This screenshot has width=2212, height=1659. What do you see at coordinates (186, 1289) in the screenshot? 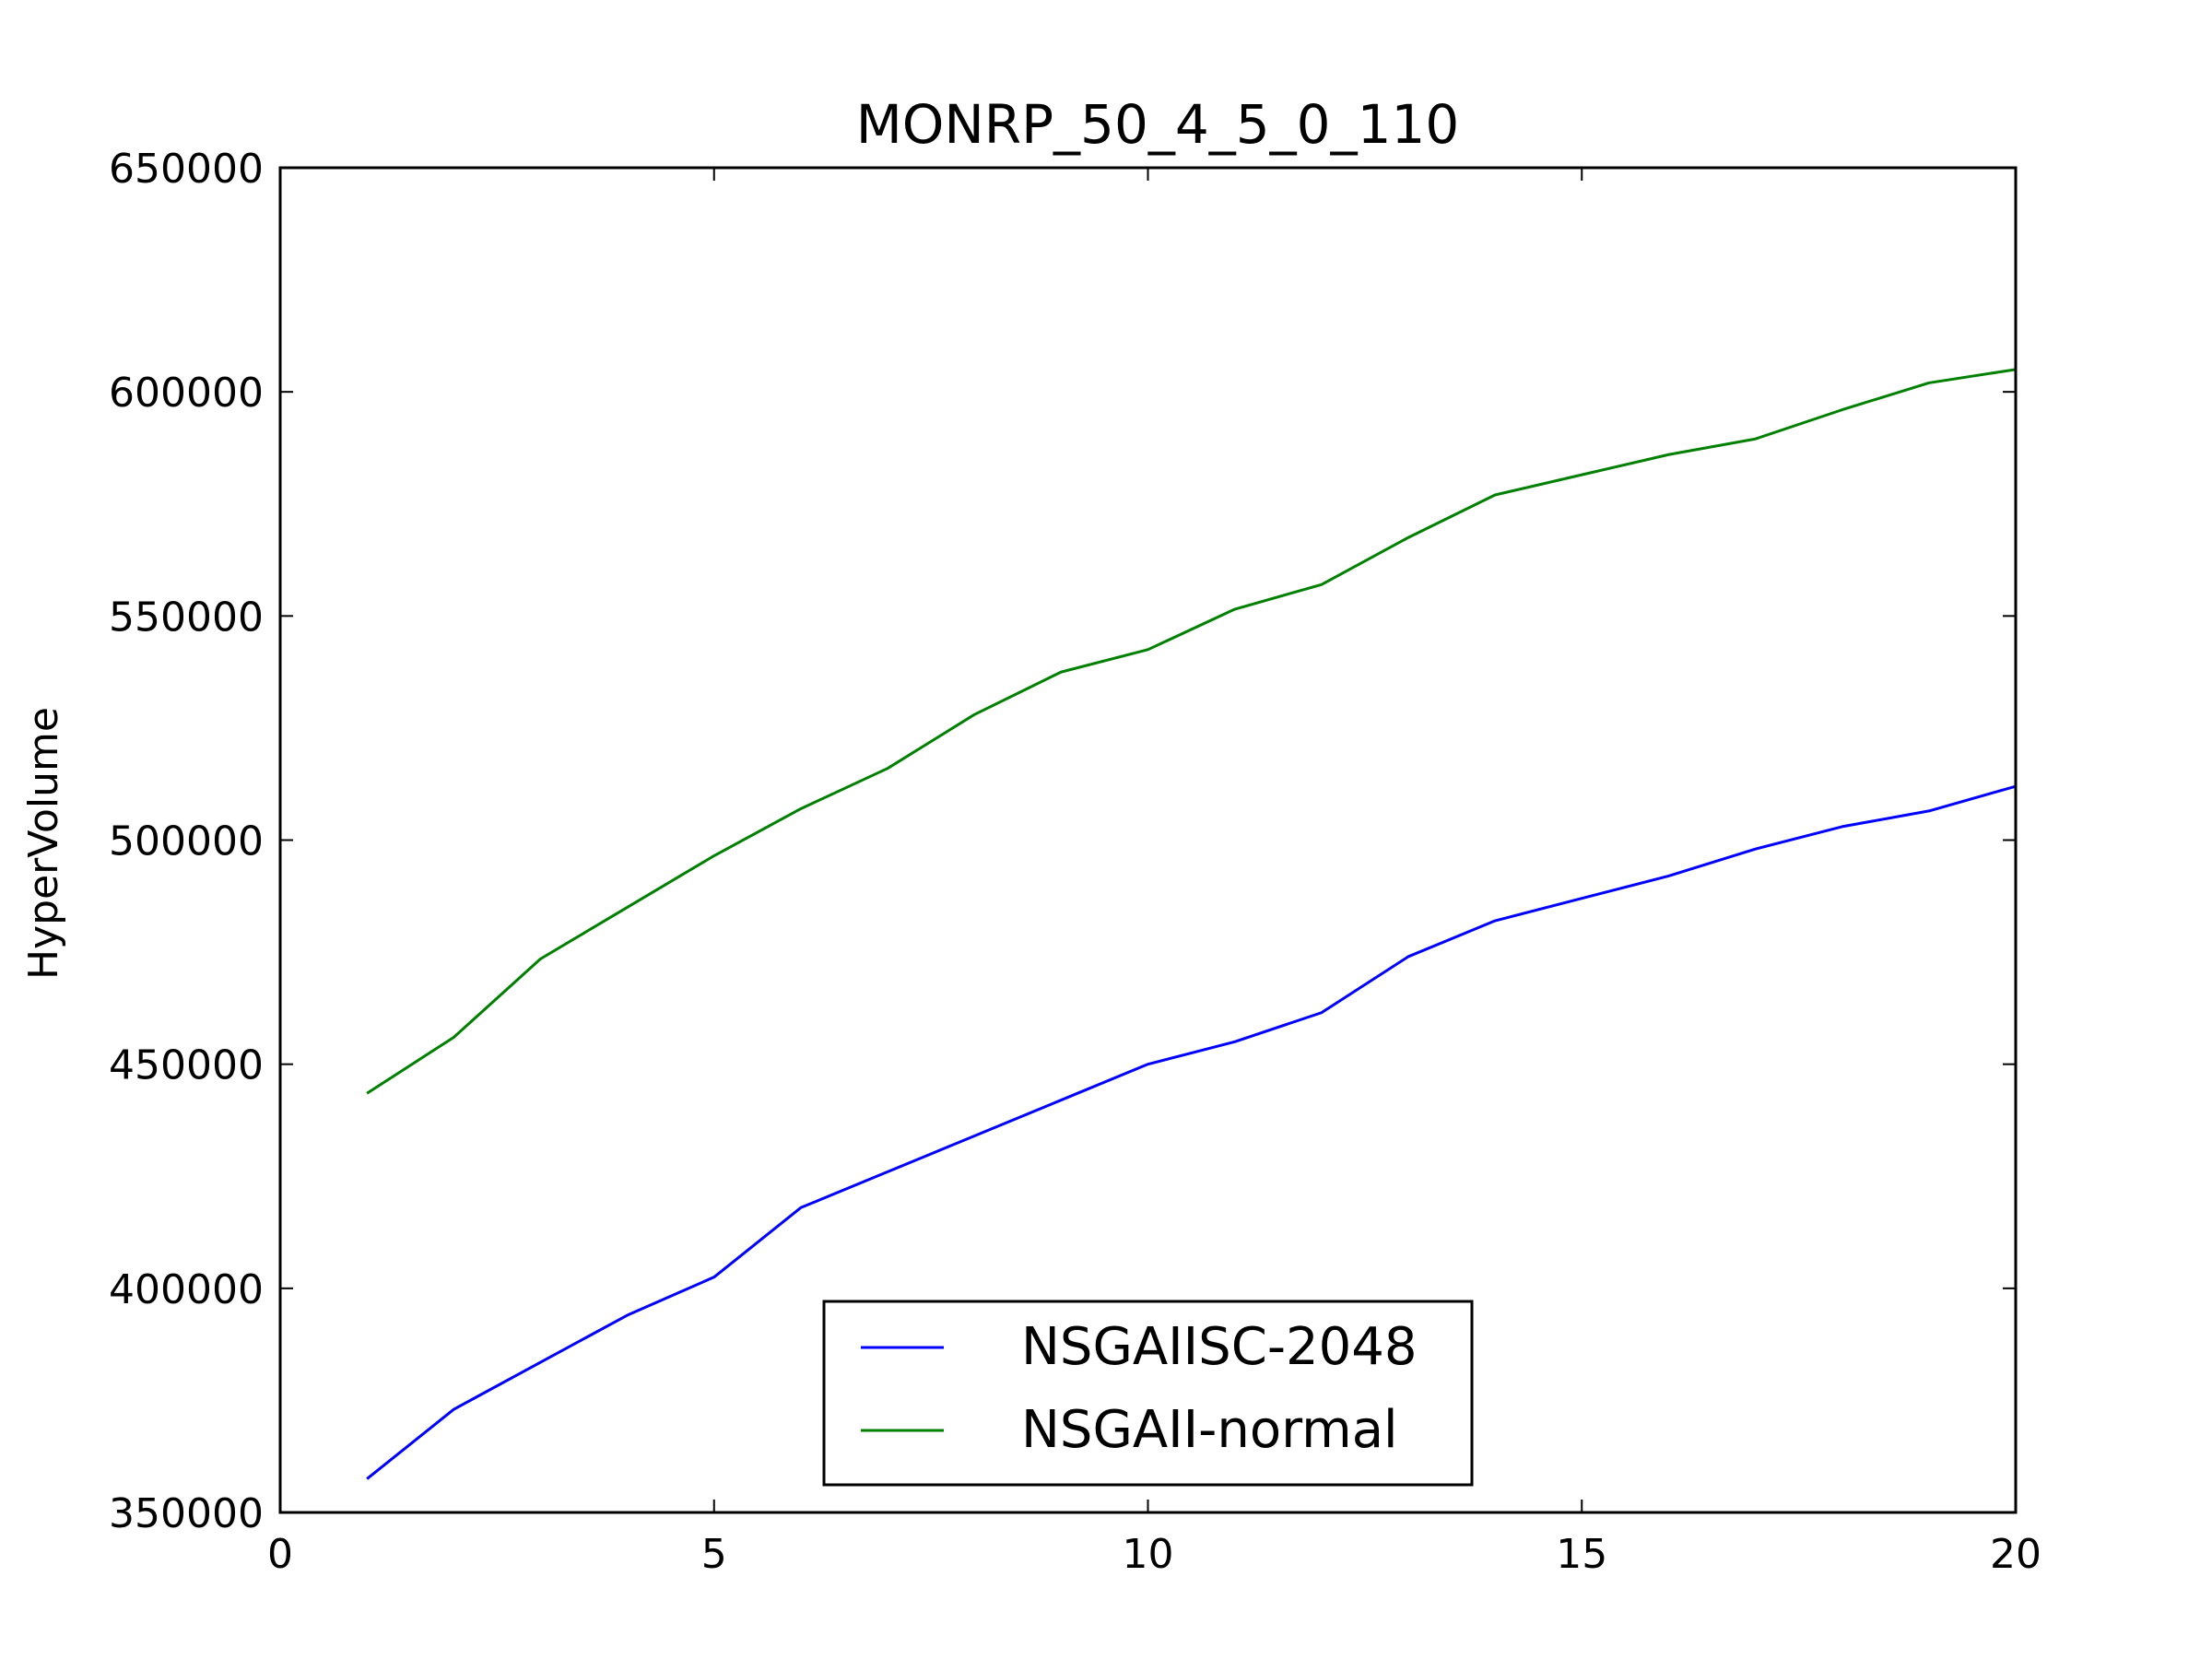
I see `y-tick-label: 400000` at bounding box center [186, 1289].